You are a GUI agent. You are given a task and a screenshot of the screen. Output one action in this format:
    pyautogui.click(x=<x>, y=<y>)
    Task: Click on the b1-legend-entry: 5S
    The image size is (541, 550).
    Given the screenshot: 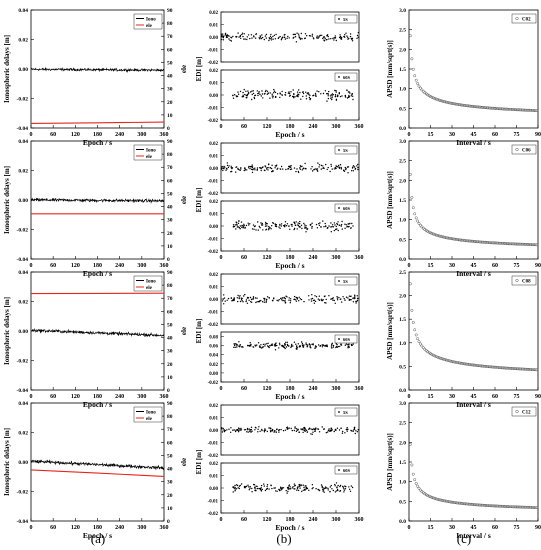 What is the action you would take?
    pyautogui.click(x=345, y=19)
    